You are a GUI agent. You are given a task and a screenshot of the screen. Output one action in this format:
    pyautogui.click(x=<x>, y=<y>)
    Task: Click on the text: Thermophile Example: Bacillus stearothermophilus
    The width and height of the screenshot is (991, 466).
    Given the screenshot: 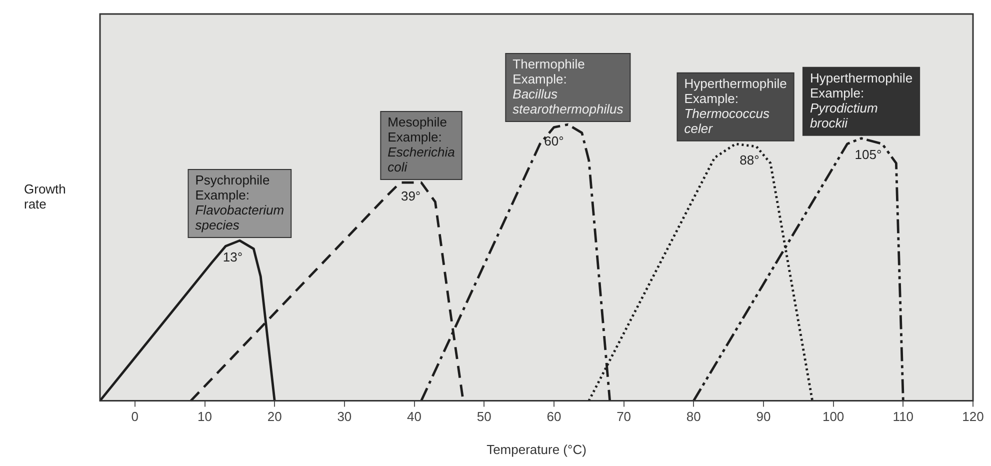 What is the action you would take?
    pyautogui.click(x=568, y=86)
    